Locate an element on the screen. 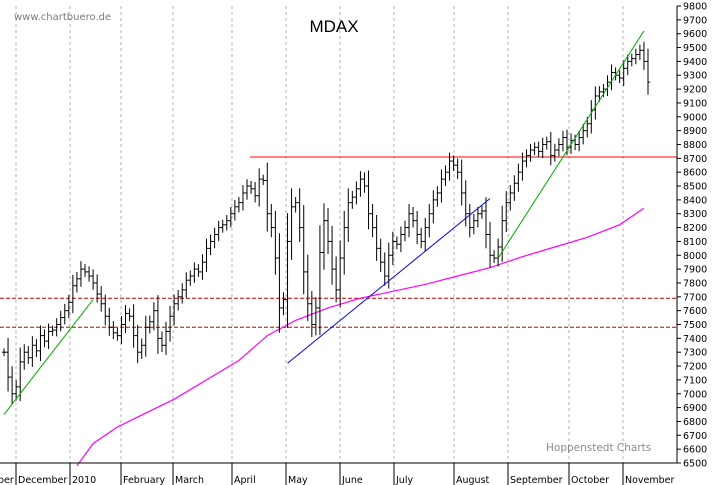 Image resolution: width=723 pixels, height=485 pixels. trend-line-blue is located at coordinates (389, 281).